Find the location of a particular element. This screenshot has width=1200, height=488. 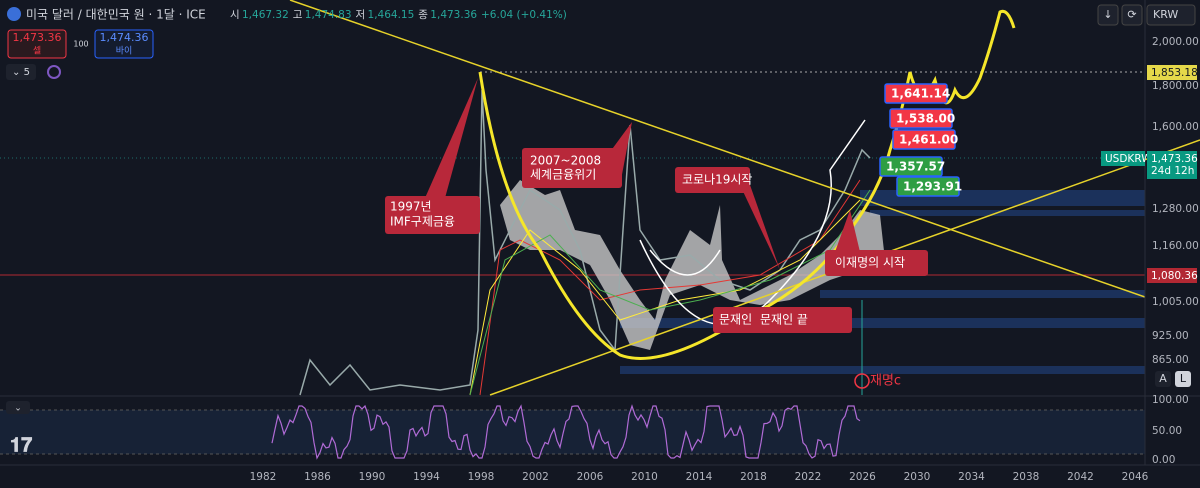

log-label: L is located at coordinates (1183, 378).